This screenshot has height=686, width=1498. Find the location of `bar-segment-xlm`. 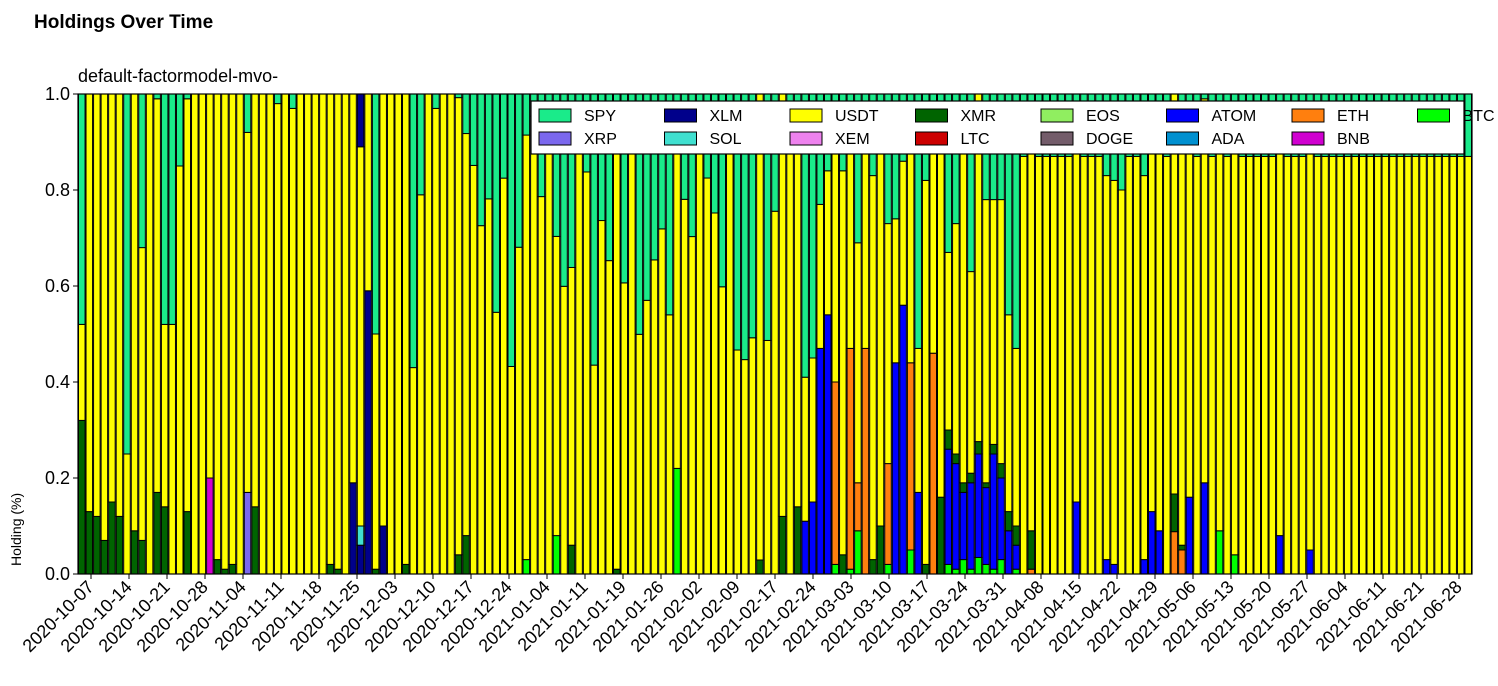

bar-segment-xlm is located at coordinates (383, 550).